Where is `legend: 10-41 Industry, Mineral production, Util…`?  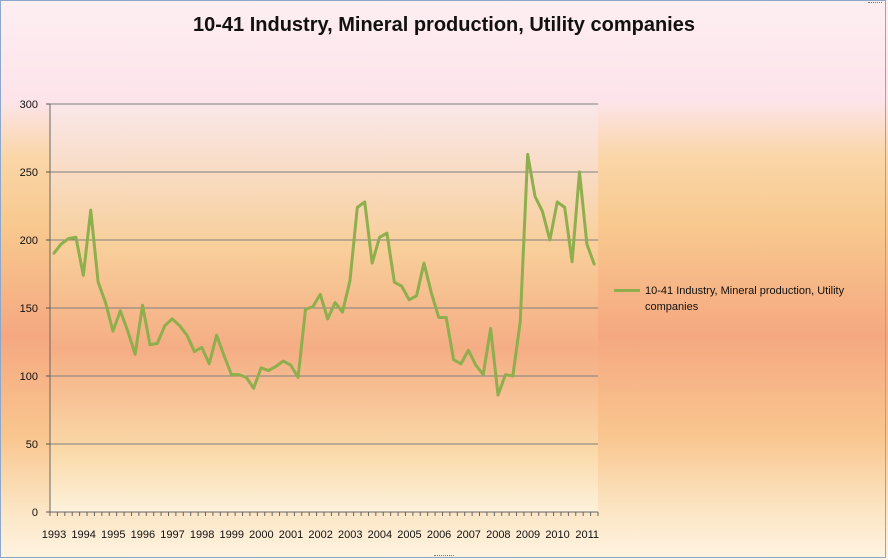
legend: 10-41 Industry, Mineral production, Util… is located at coordinates (749, 299).